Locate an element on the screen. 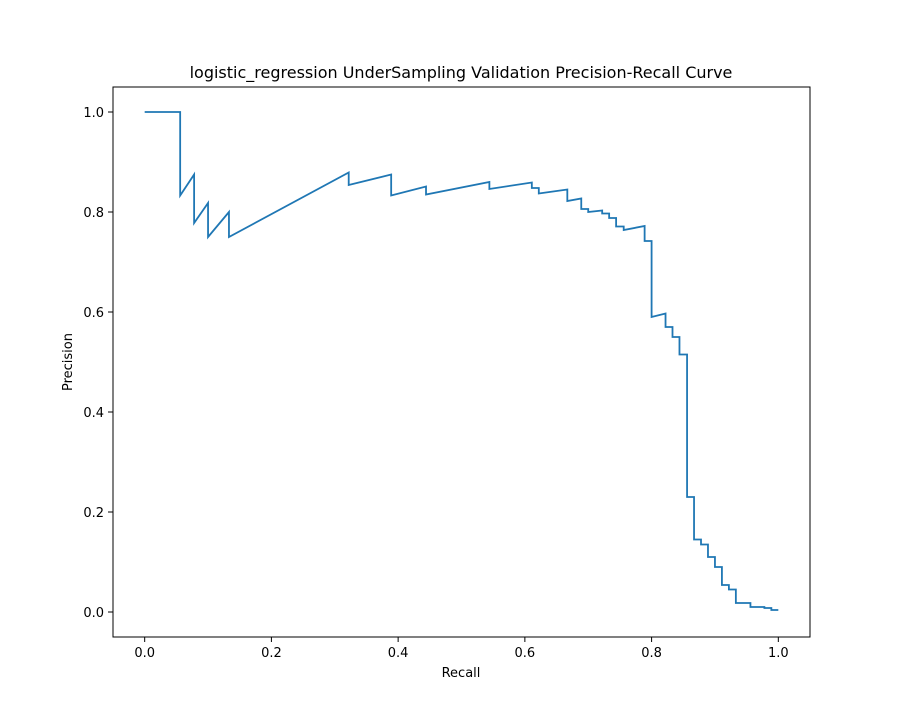 This screenshot has height=715, width=900. y-tick-label: 0.0 is located at coordinates (93, 613).